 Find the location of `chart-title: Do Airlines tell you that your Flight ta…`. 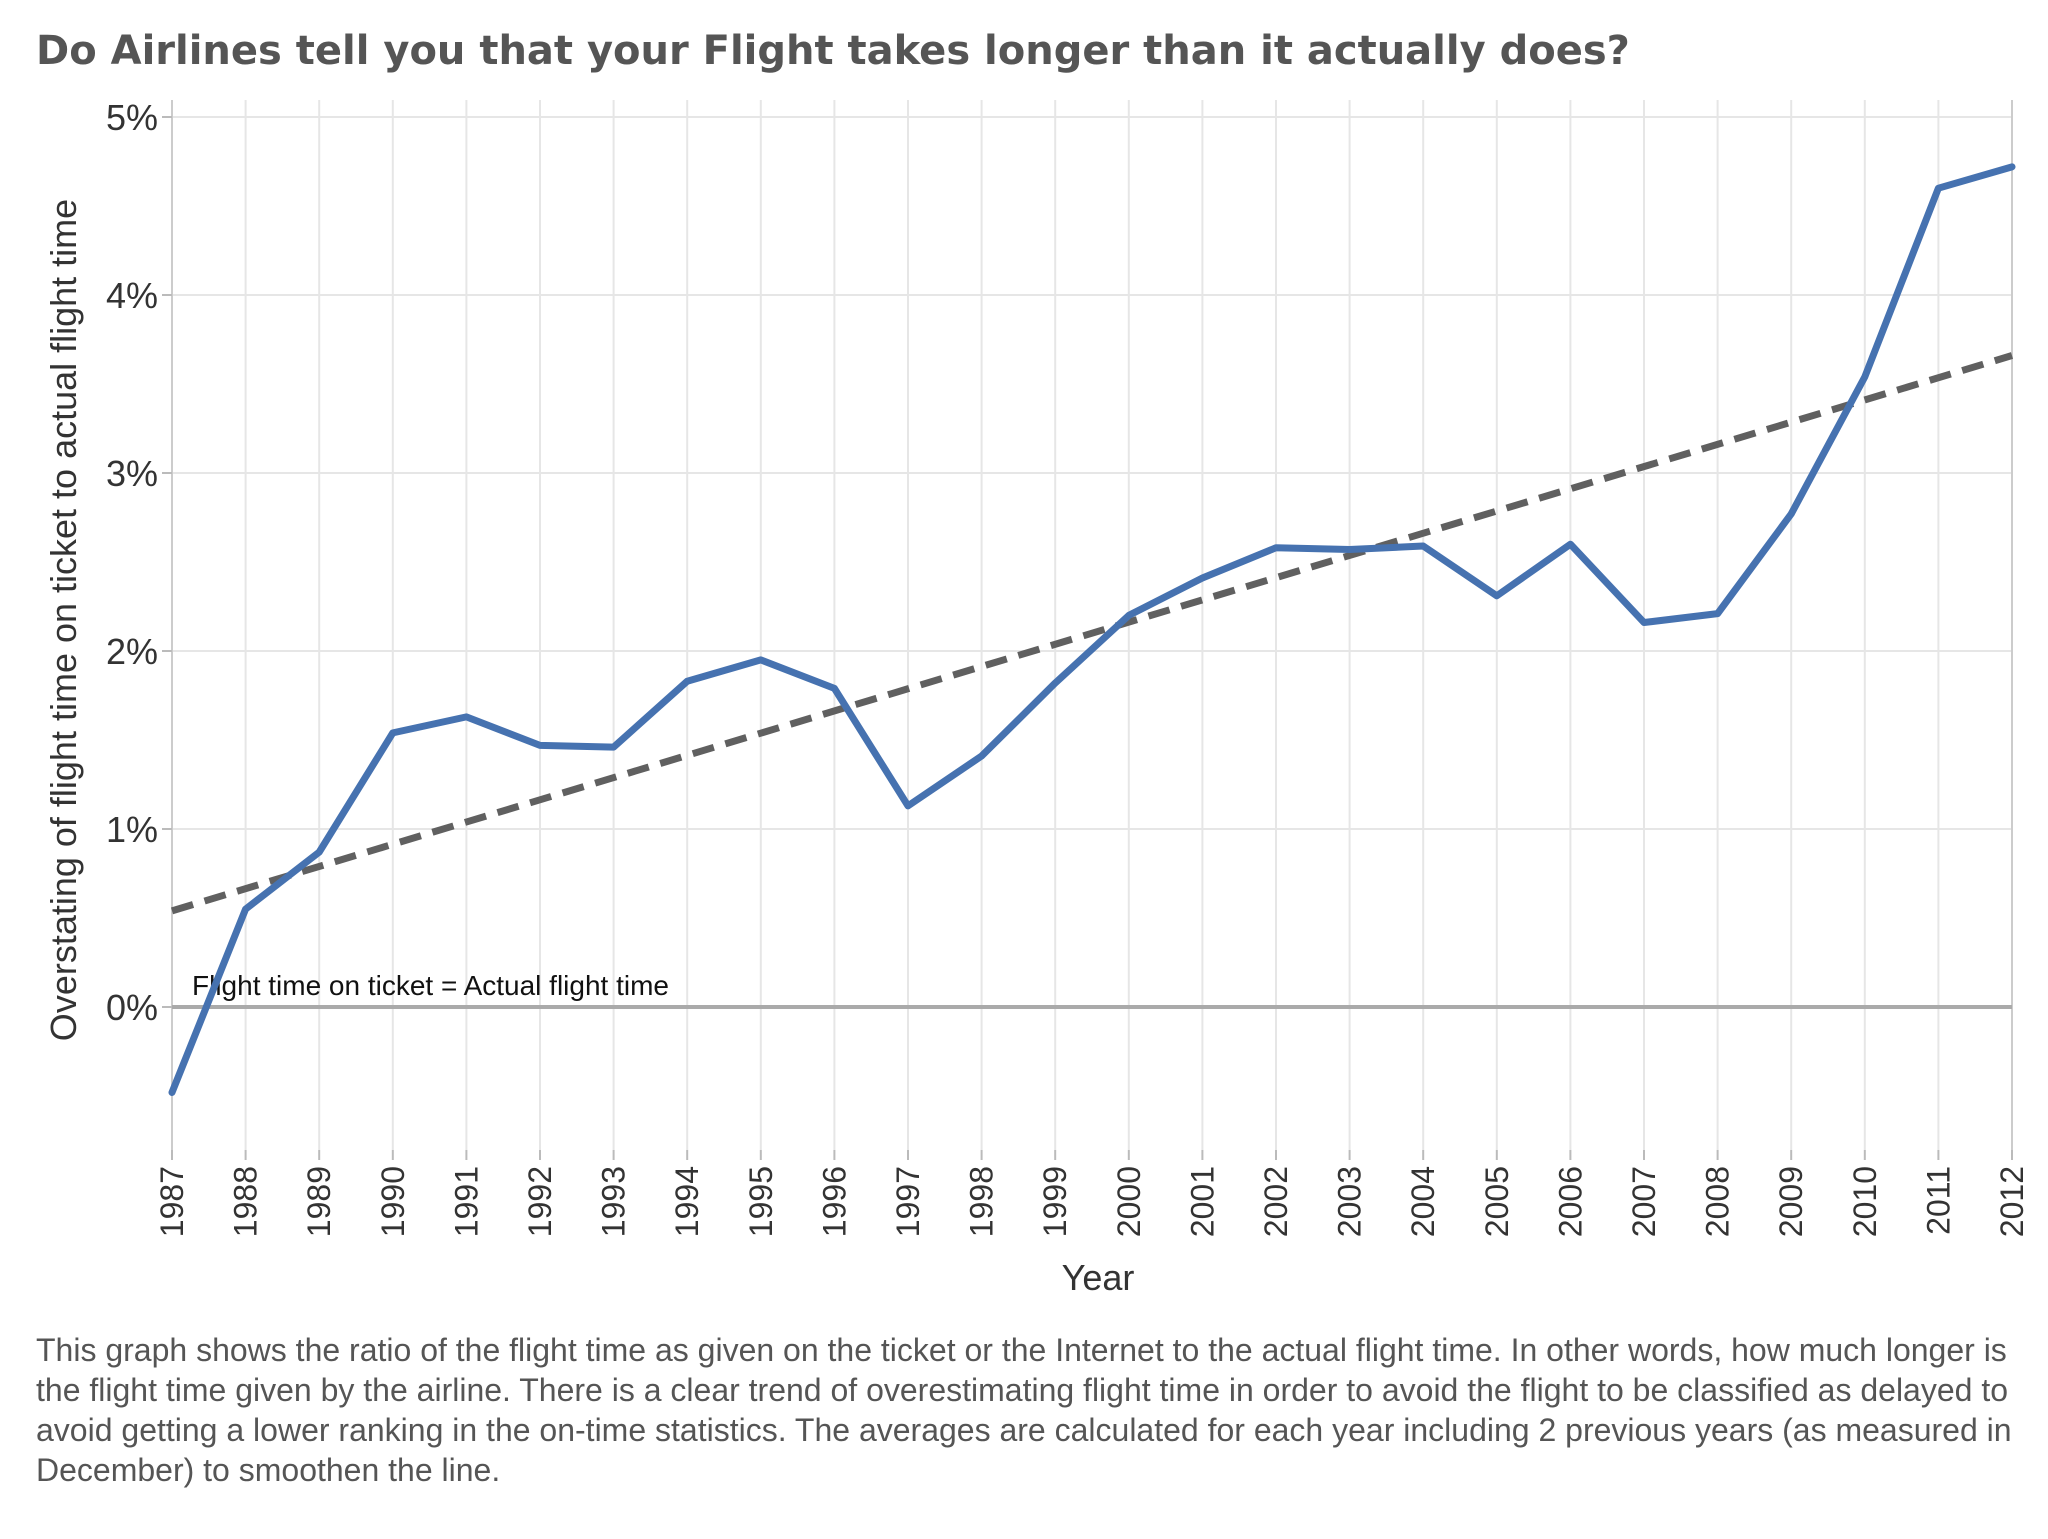

chart-title: Do Airlines tell you that your Flight ta… is located at coordinates (833, 51).